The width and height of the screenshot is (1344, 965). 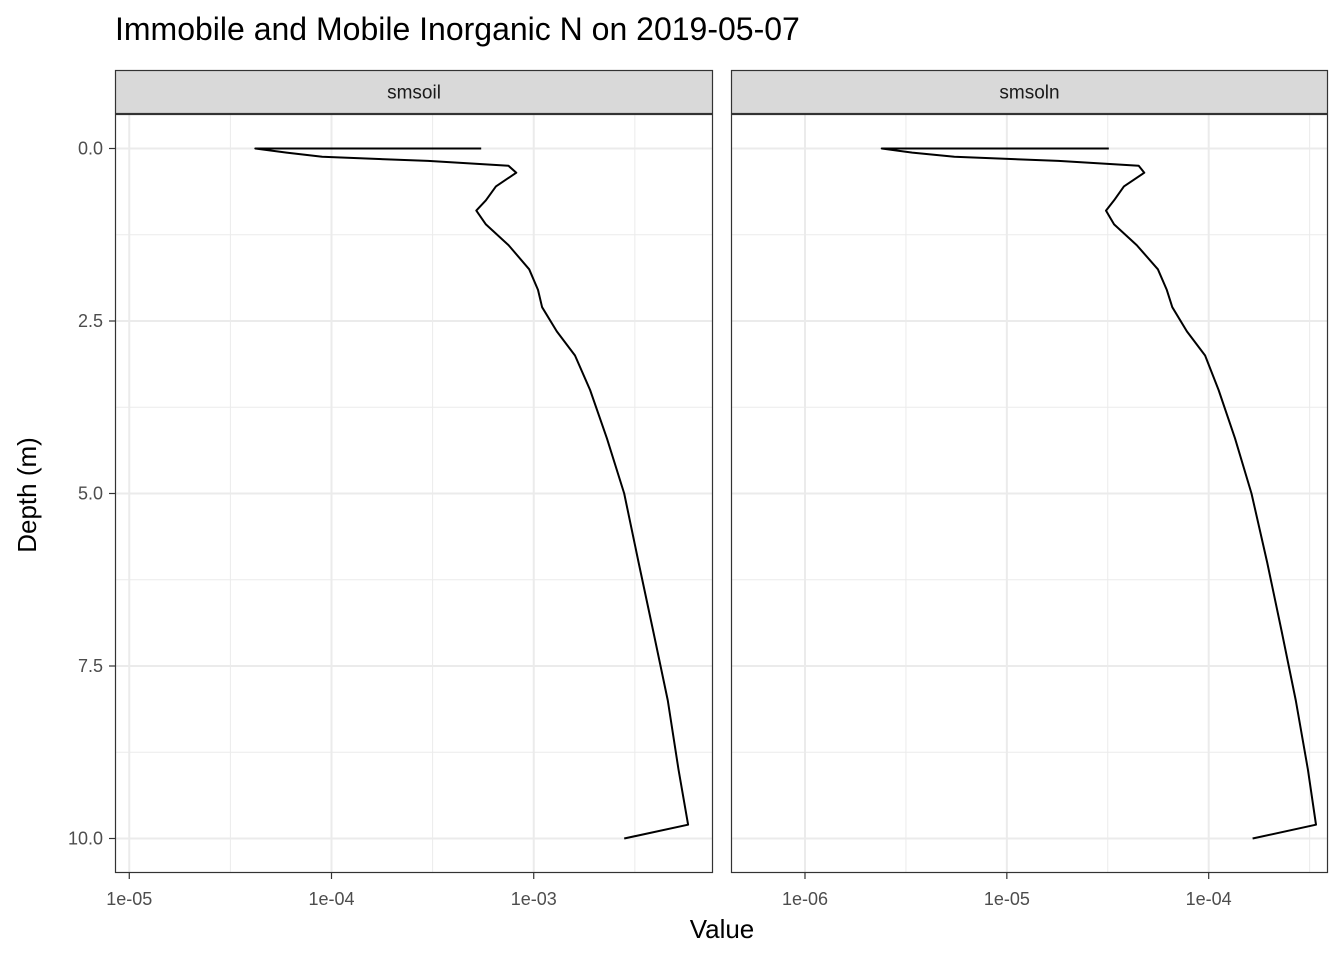 I want to click on y-tick-label: 10.0, so click(x=85, y=839).